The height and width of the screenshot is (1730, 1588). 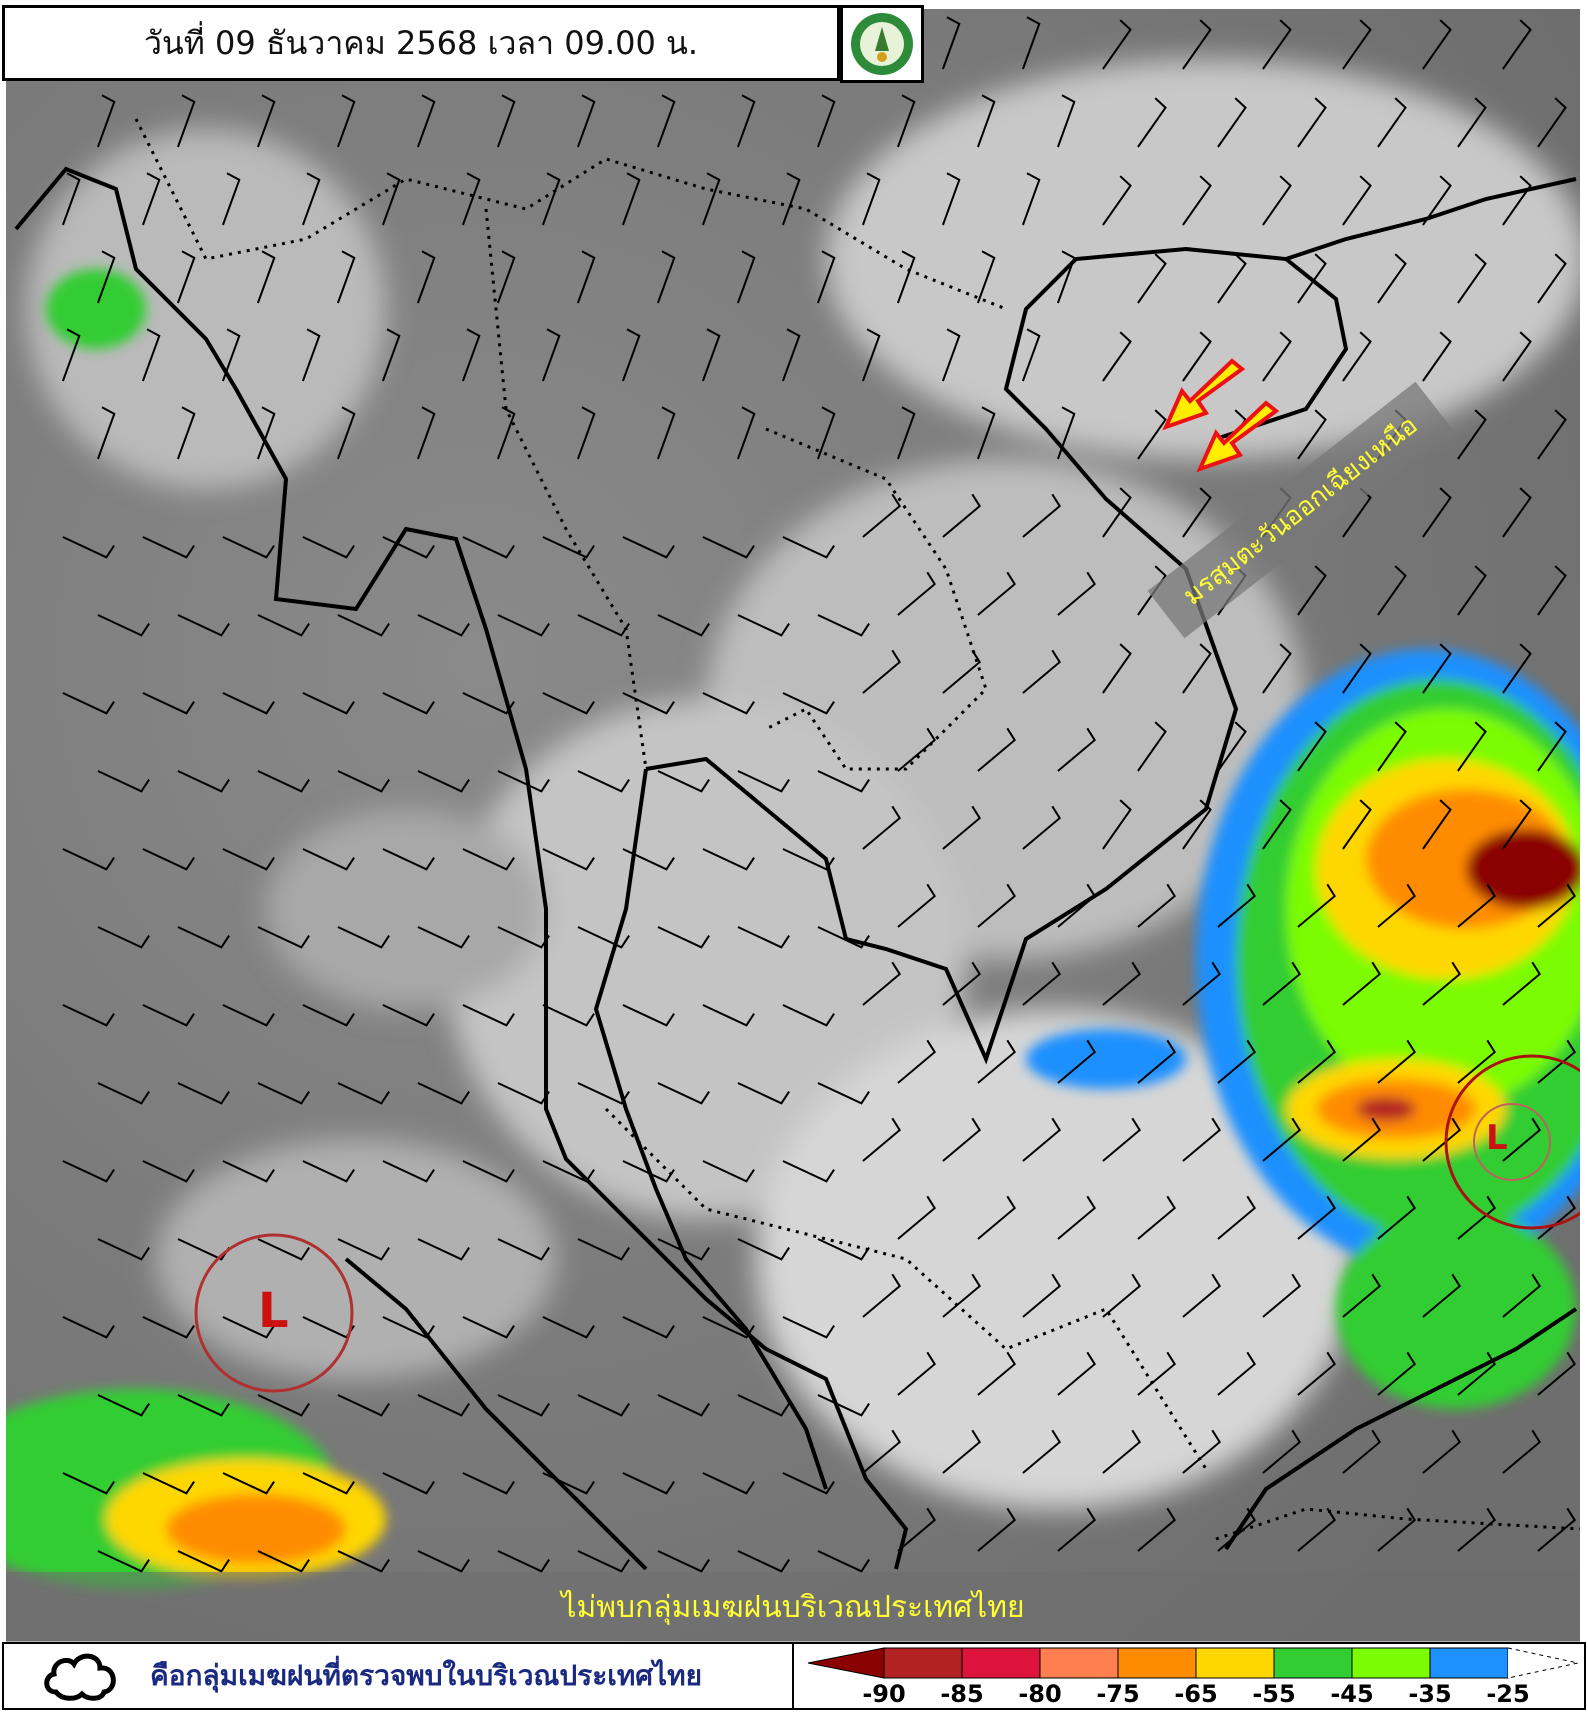 What do you see at coordinates (1512, 1142) in the screenshot?
I see `low-pressure-inner-circle` at bounding box center [1512, 1142].